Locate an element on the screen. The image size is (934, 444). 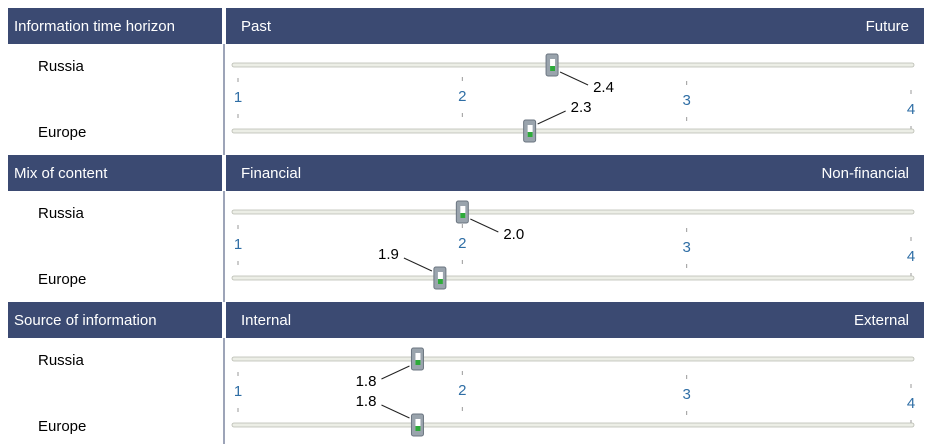
left-pole: Financial is located at coordinates (271, 173).